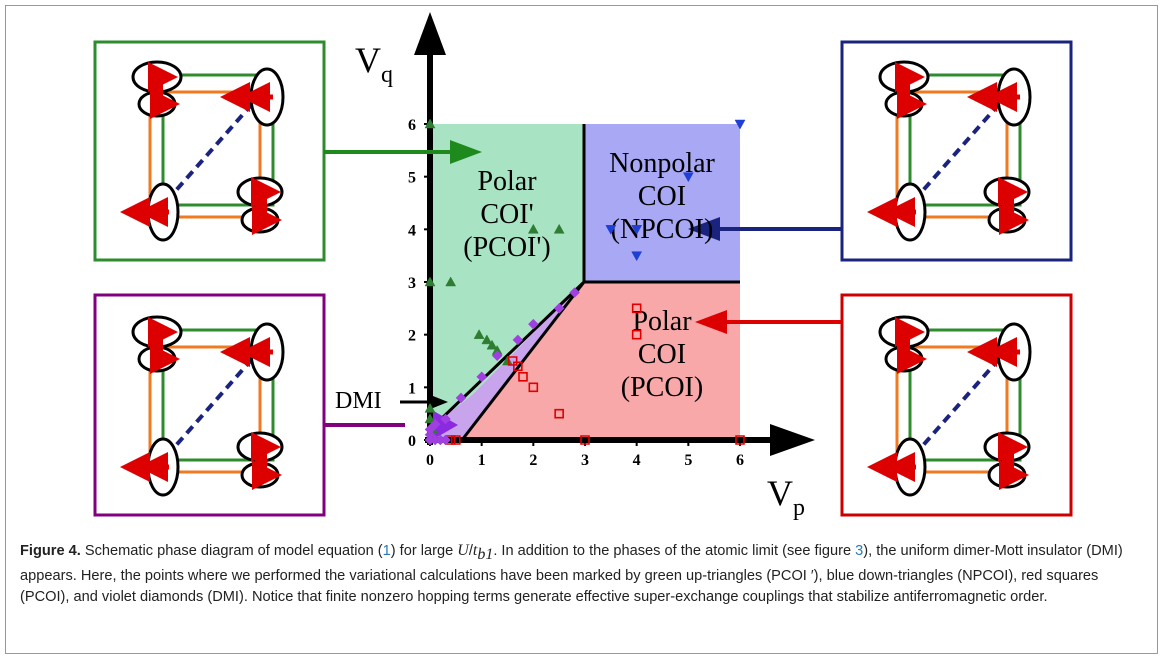 This screenshot has width=1165, height=661. Describe the element at coordinates (740, 460) in the screenshot. I see `x-tick-label: 6` at that location.